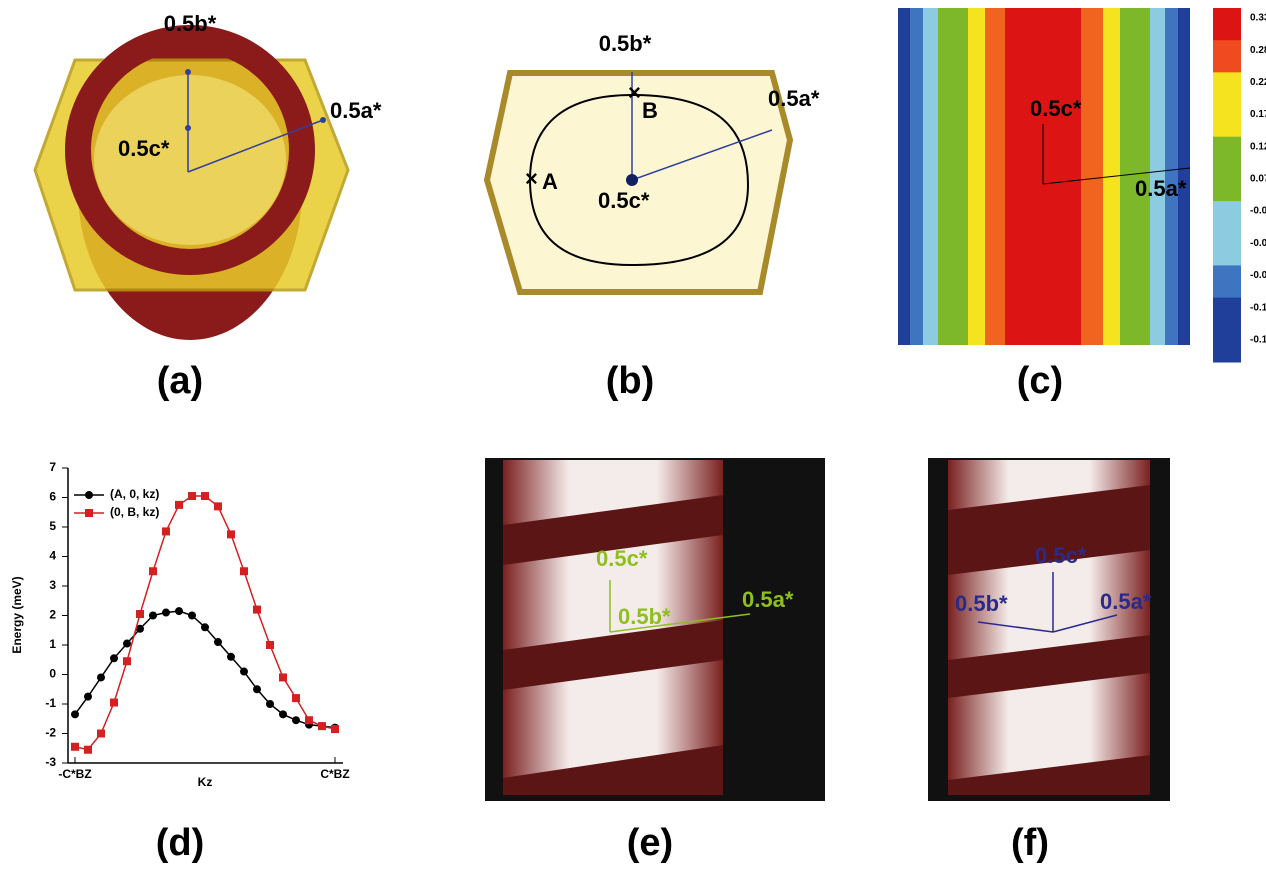 The image size is (1266, 881). I want to click on caption: (c), so click(1040, 381).